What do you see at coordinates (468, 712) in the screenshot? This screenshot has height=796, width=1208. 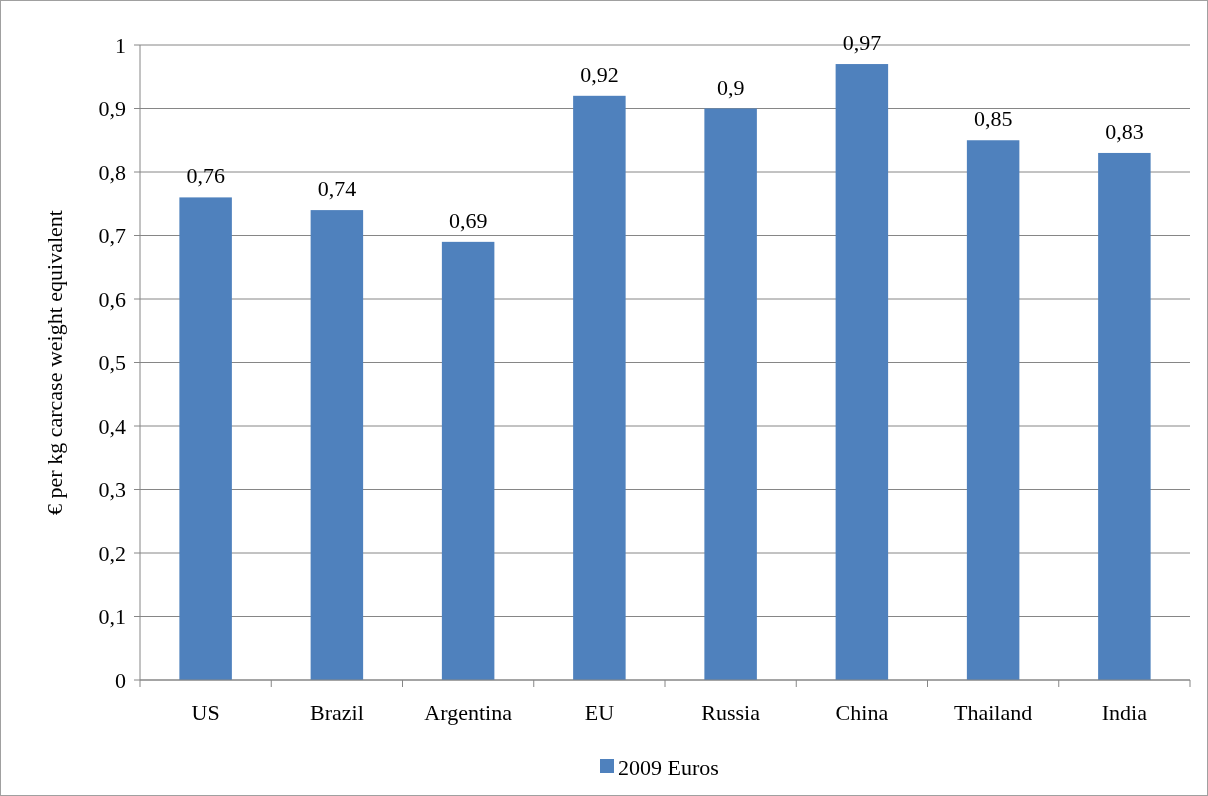 I see `x-tick-label: Argentina` at bounding box center [468, 712].